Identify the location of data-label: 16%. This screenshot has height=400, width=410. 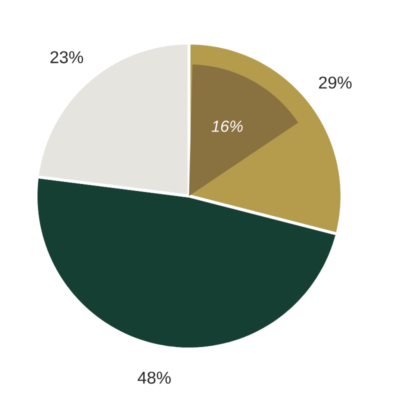
(227, 126).